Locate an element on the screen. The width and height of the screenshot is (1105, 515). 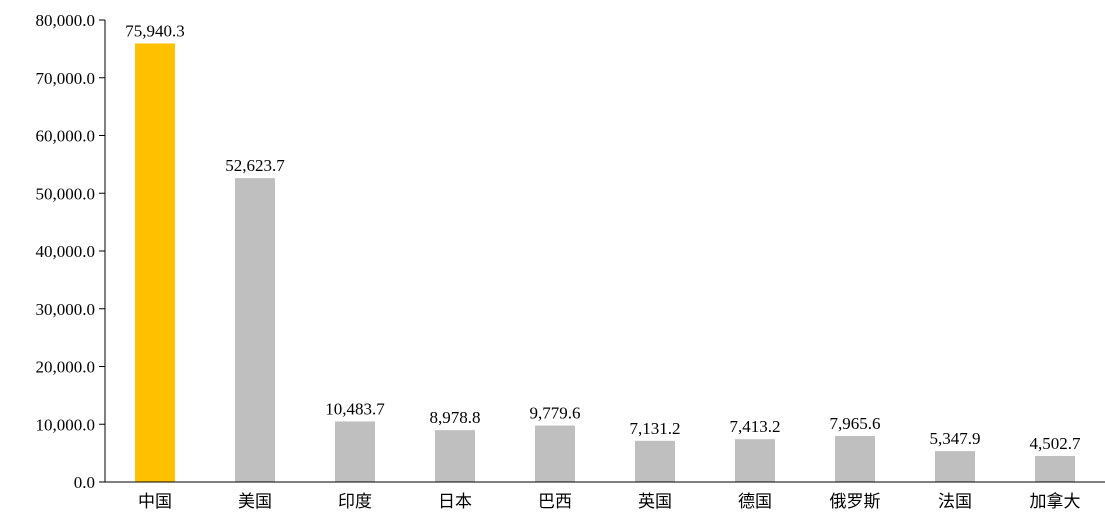
data-label-8: 5,347.9 is located at coordinates (955, 438).